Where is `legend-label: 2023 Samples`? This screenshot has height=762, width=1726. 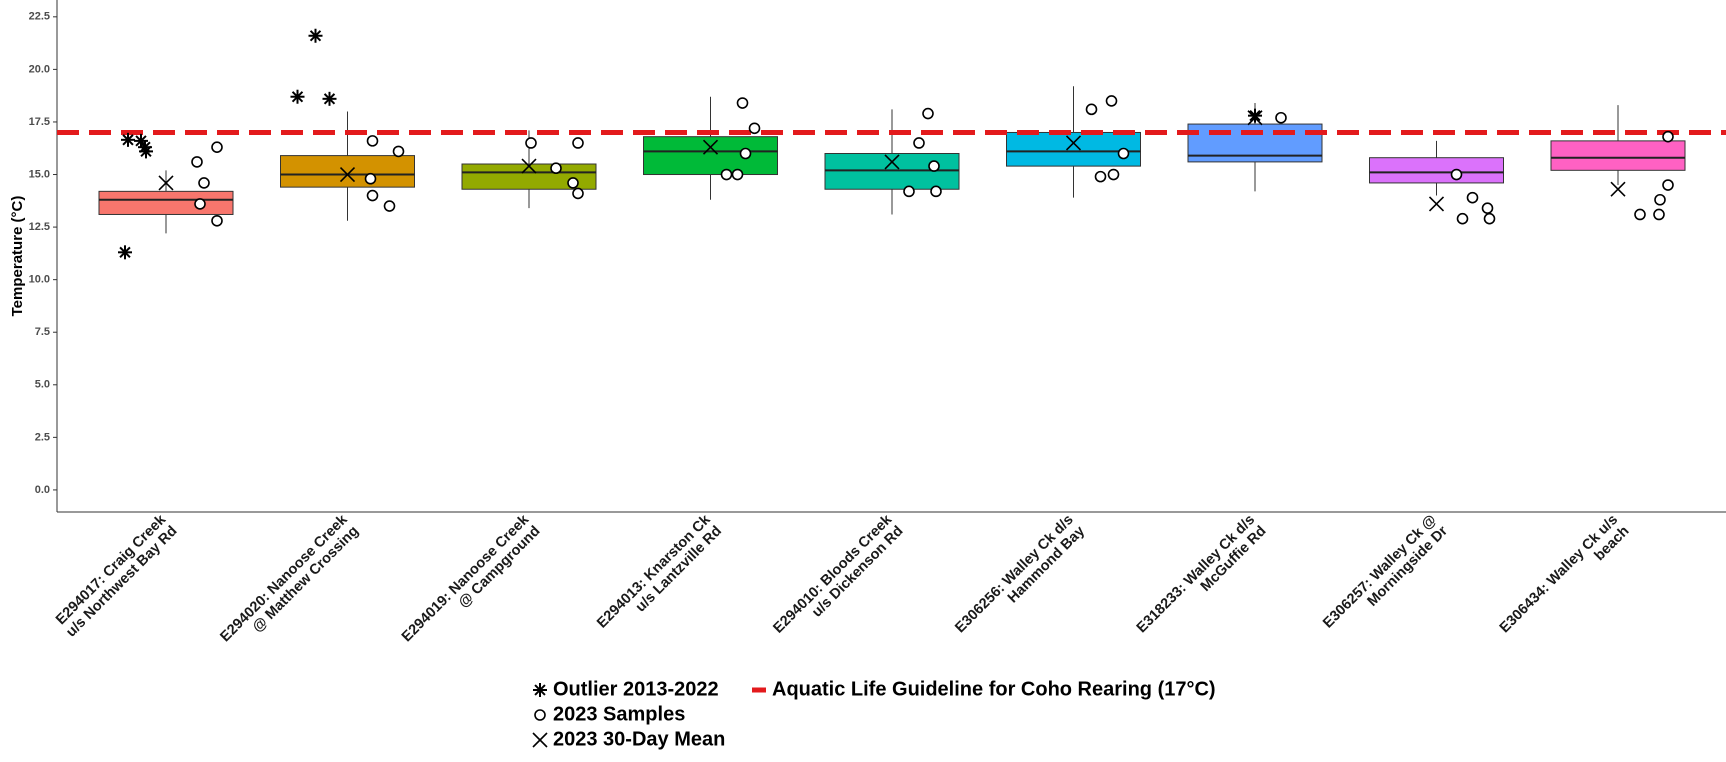
legend-label: 2023 Samples is located at coordinates (619, 714).